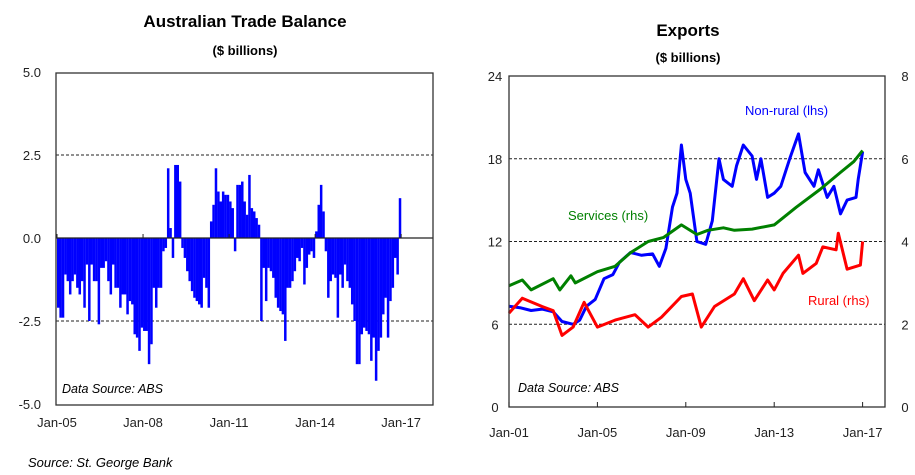 This screenshot has height=475, width=915. What do you see at coordinates (786, 110) in the screenshot?
I see `legend-label: Non-rural (lhs)` at bounding box center [786, 110].